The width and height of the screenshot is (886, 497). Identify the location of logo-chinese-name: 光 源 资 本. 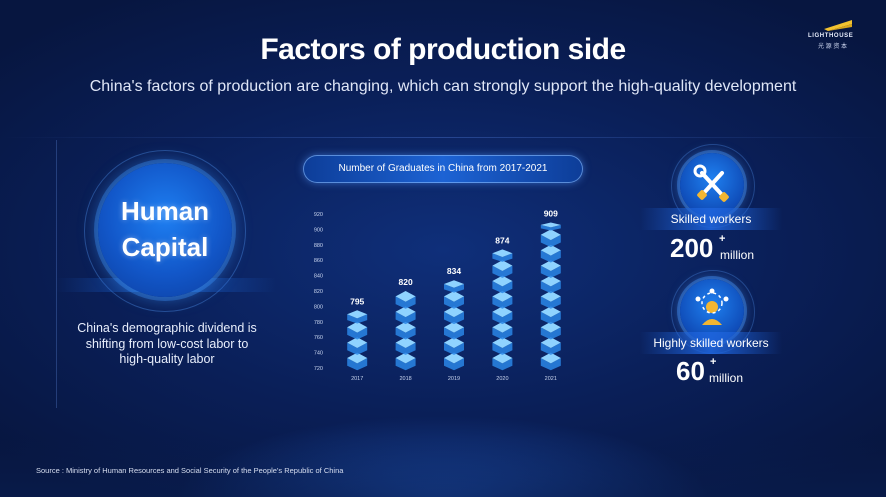
(833, 47).